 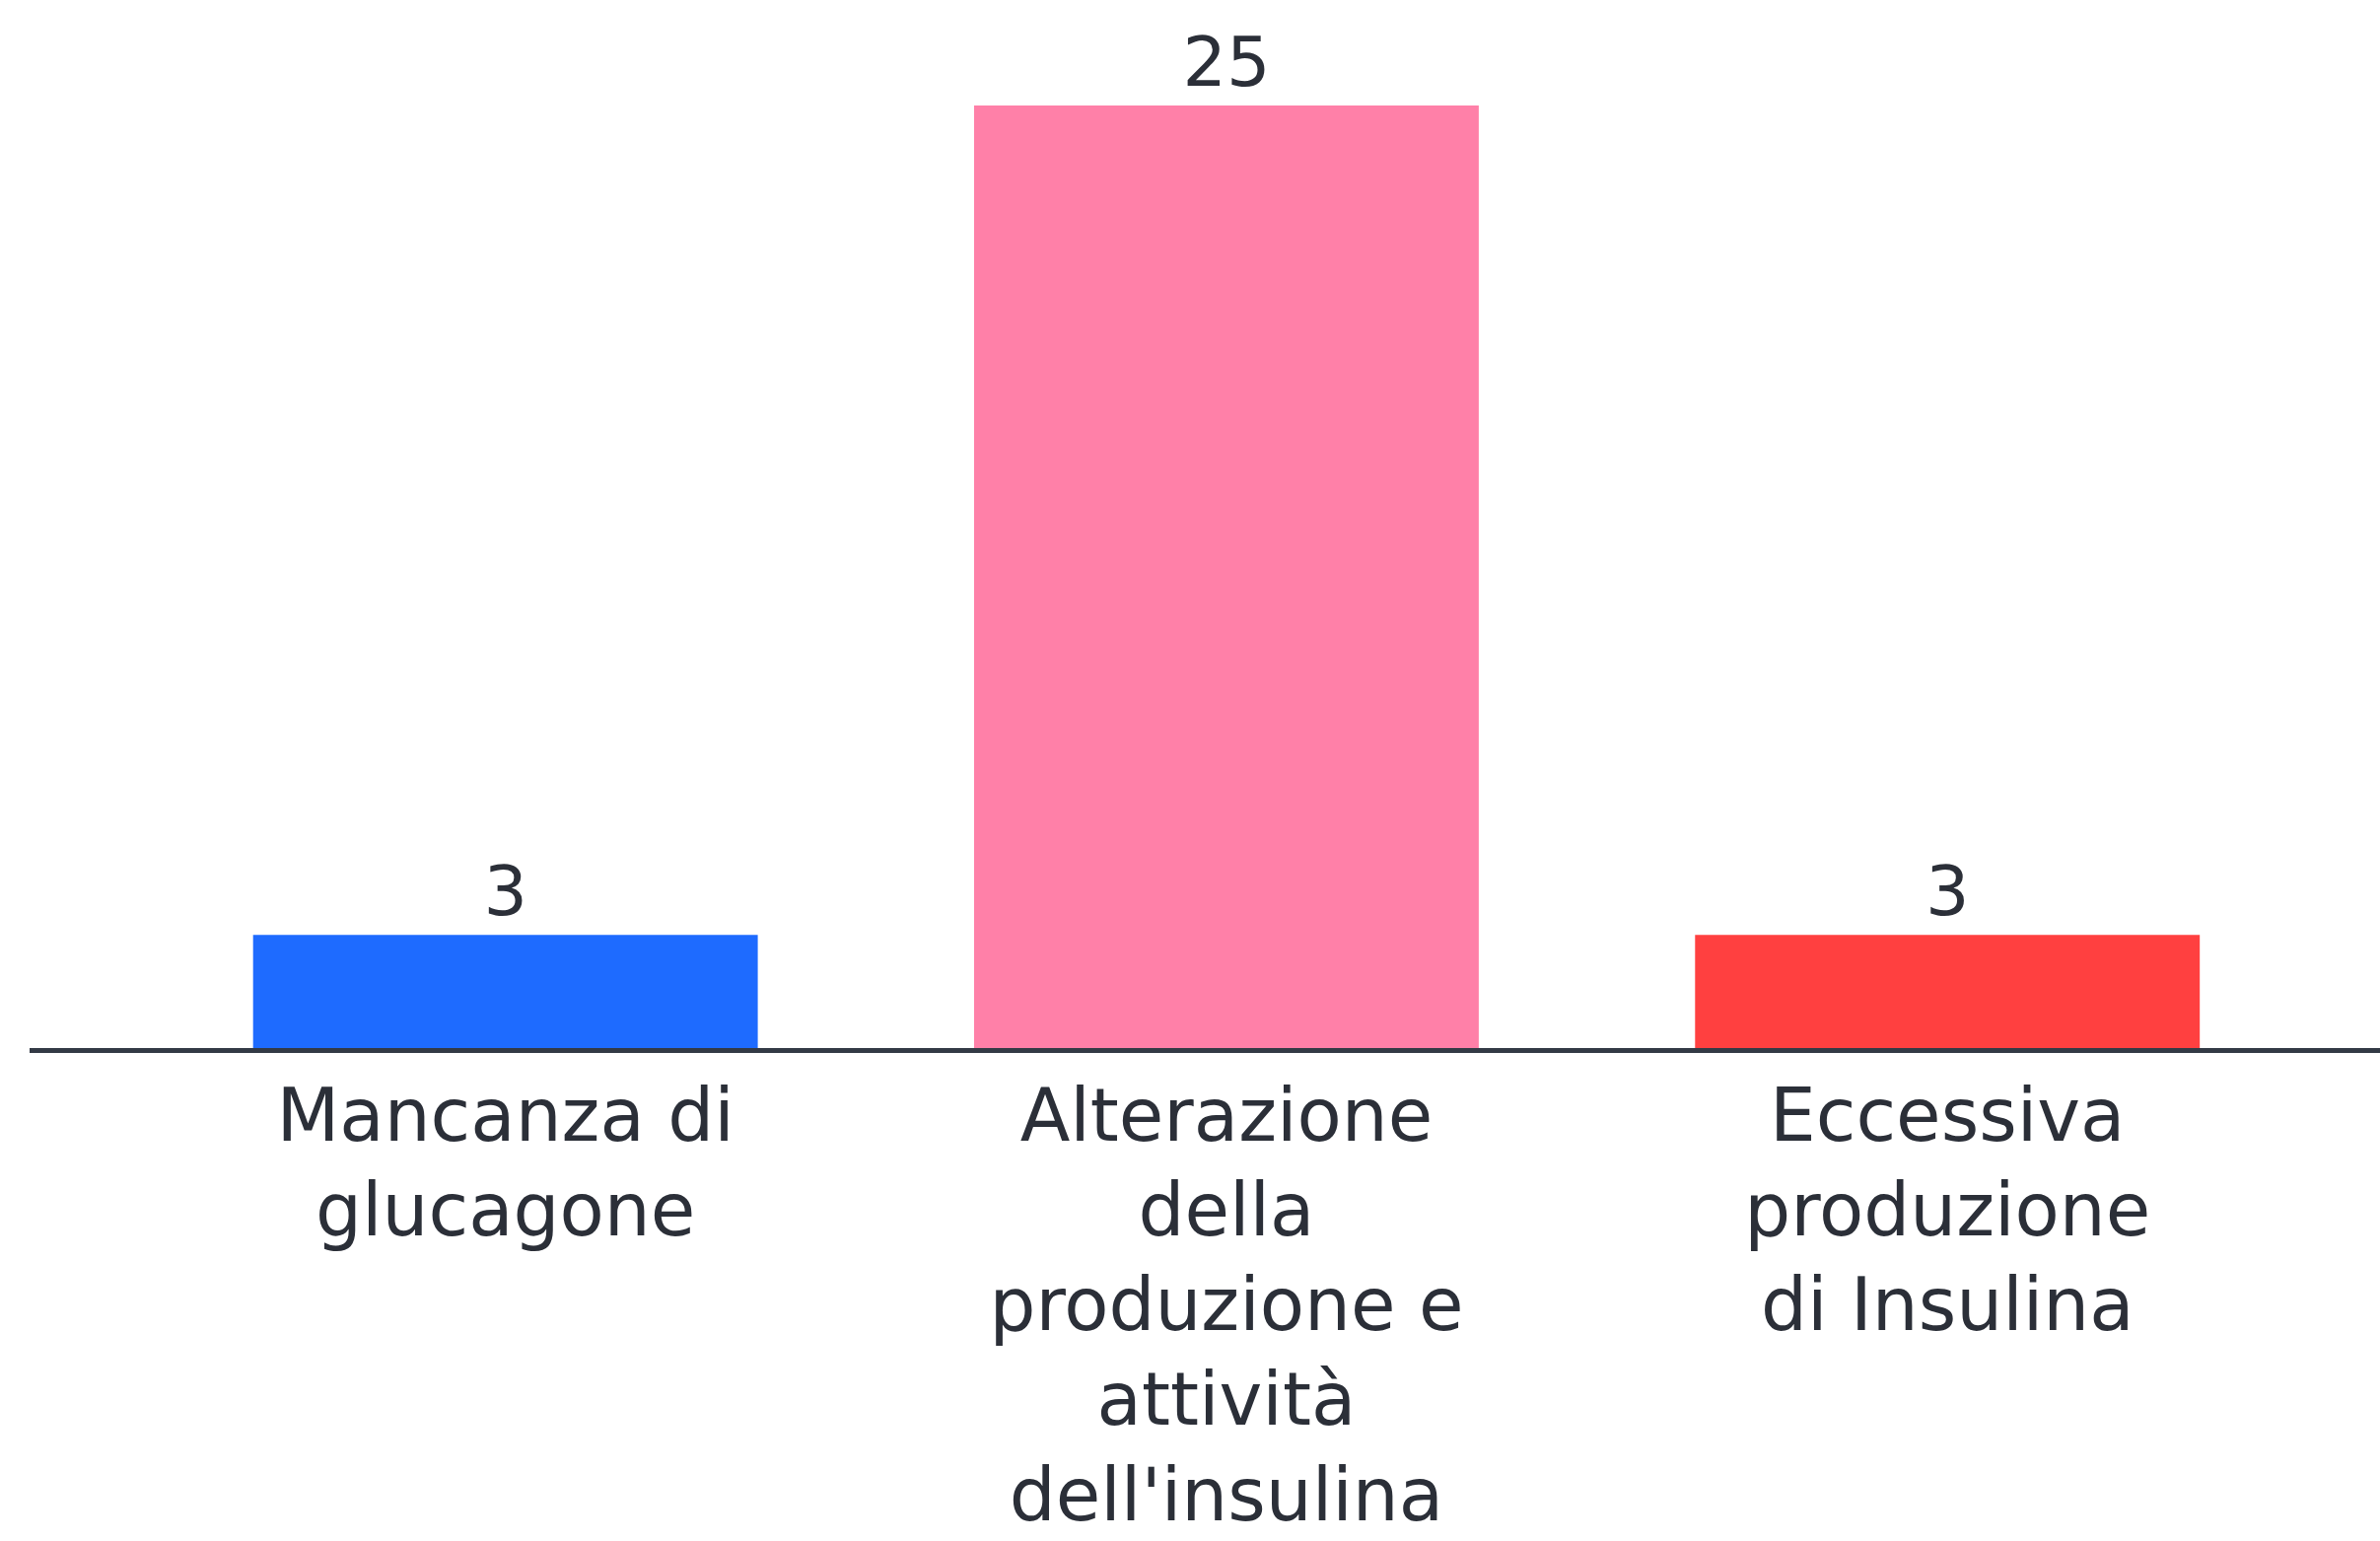 I want to click on x-tick-label: Eccessiva produzione di Insulina, so click(x=1947, y=1210).